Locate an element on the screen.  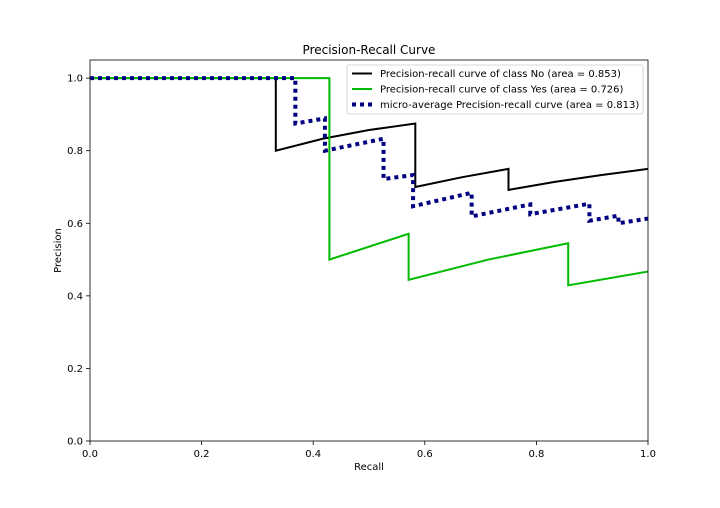
x-tick-label: 0.4 is located at coordinates (313, 454).